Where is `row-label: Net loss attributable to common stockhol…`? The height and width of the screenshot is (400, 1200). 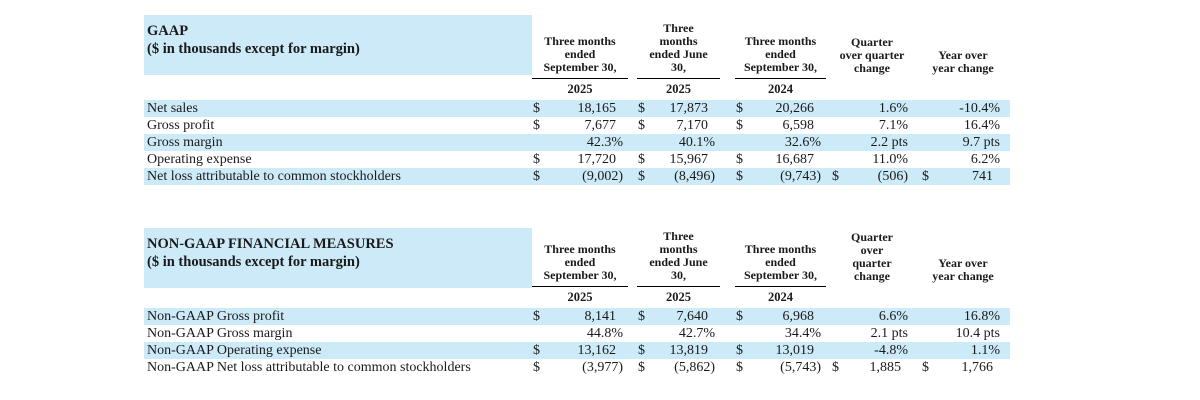
row-label: Net loss attributable to common stockhol… is located at coordinates (274, 176).